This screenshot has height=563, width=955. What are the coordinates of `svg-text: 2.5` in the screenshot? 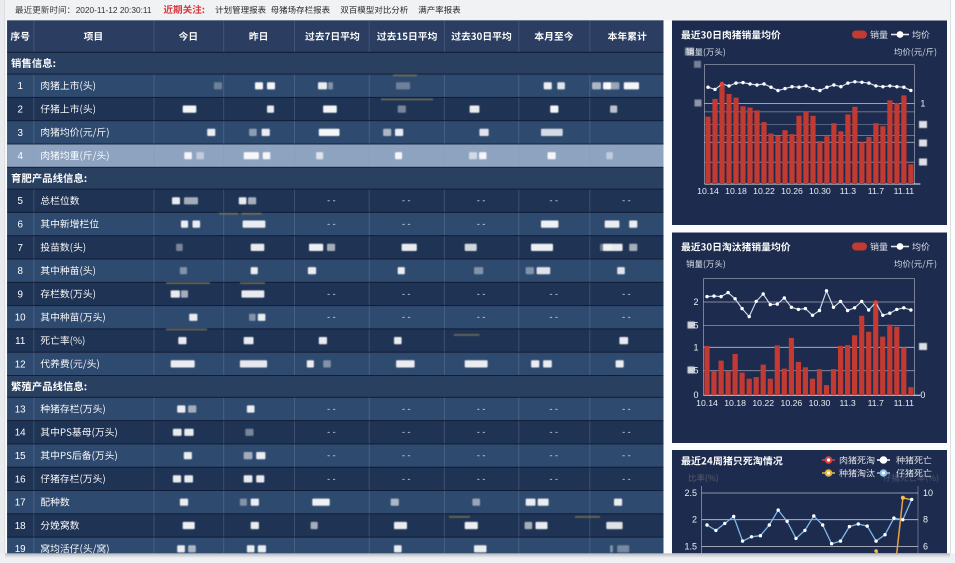 It's located at (690, 493).